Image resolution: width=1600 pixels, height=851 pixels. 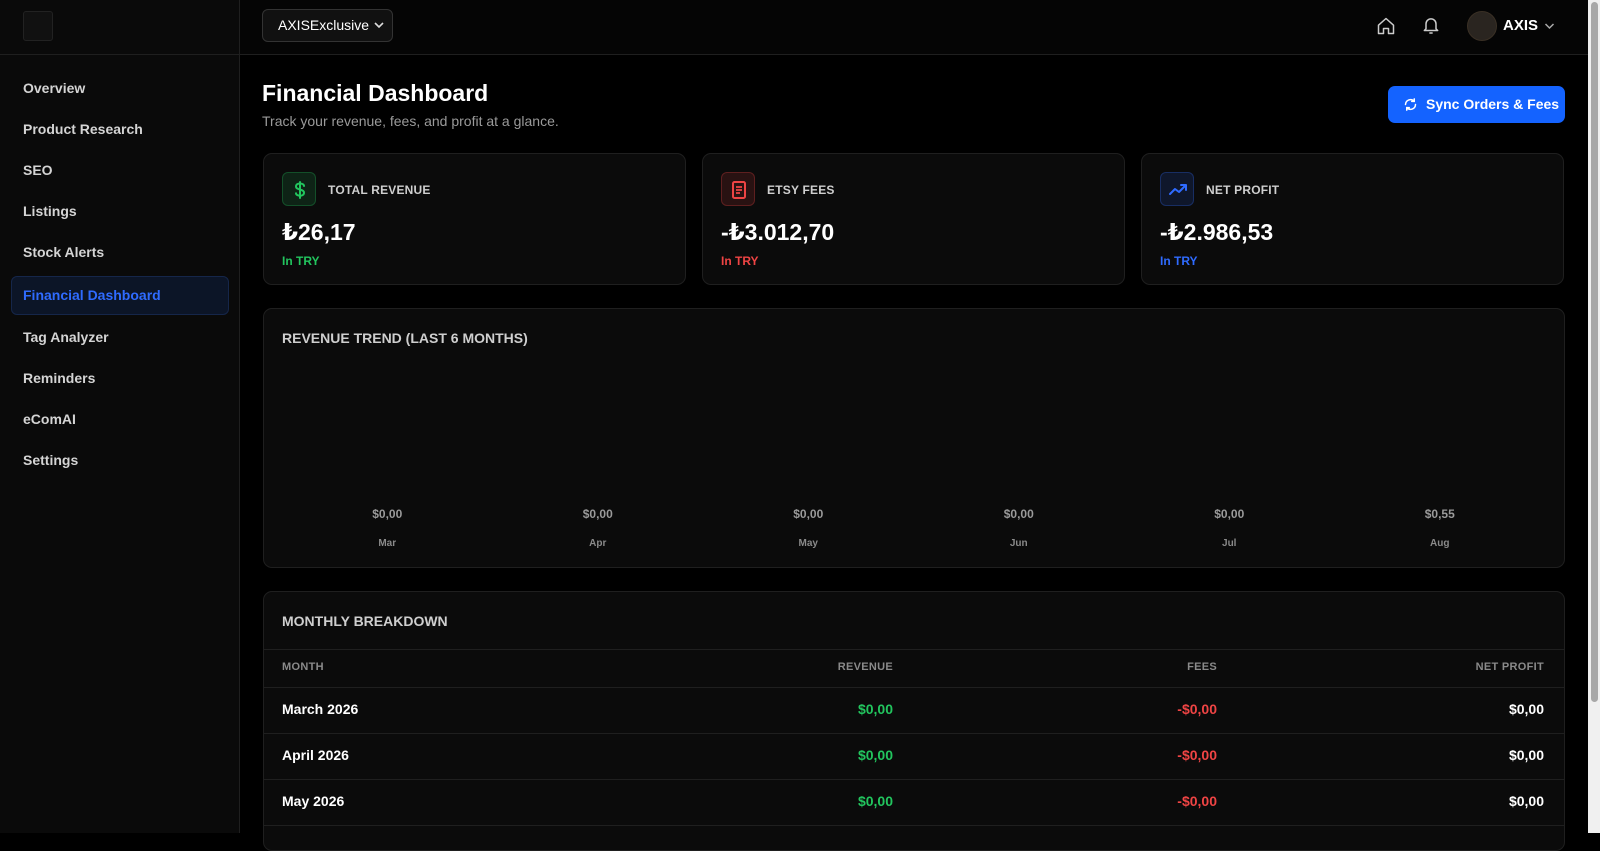 I want to click on card-value: -₺3.012,70, so click(x=778, y=232).